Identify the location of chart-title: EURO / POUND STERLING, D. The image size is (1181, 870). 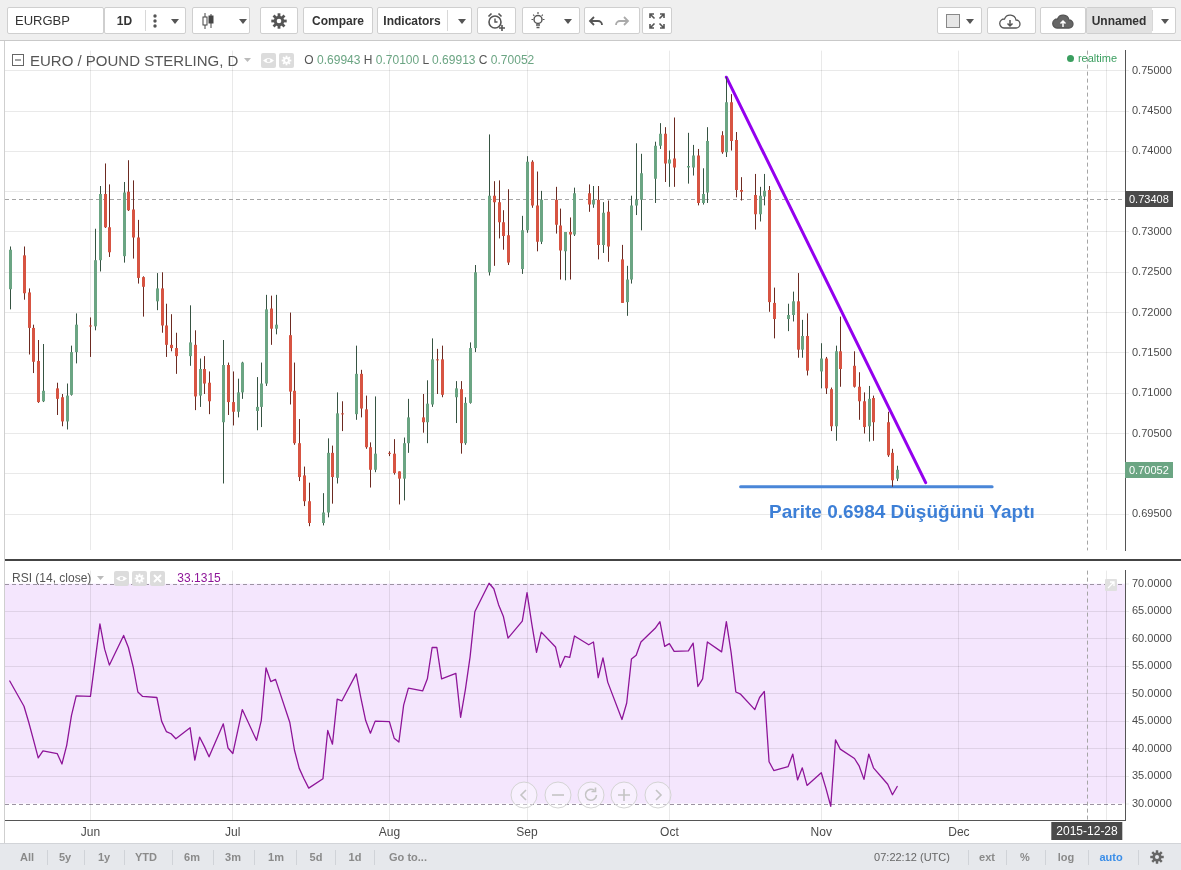
(134, 60).